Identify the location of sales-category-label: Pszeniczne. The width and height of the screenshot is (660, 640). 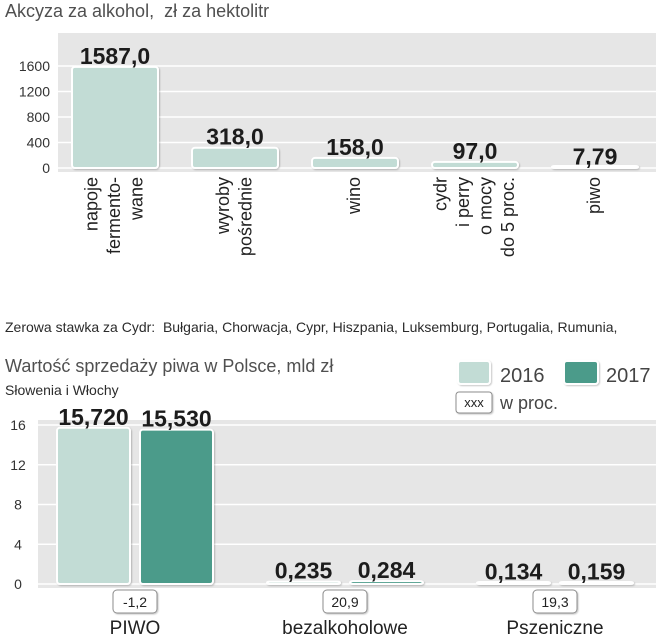
(554, 628).